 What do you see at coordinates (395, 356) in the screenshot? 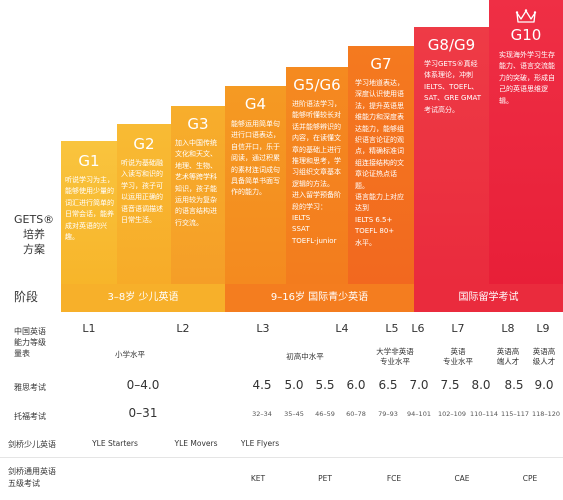
I see `level-text-college: 大学非英语 专业水平` at bounding box center [395, 356].